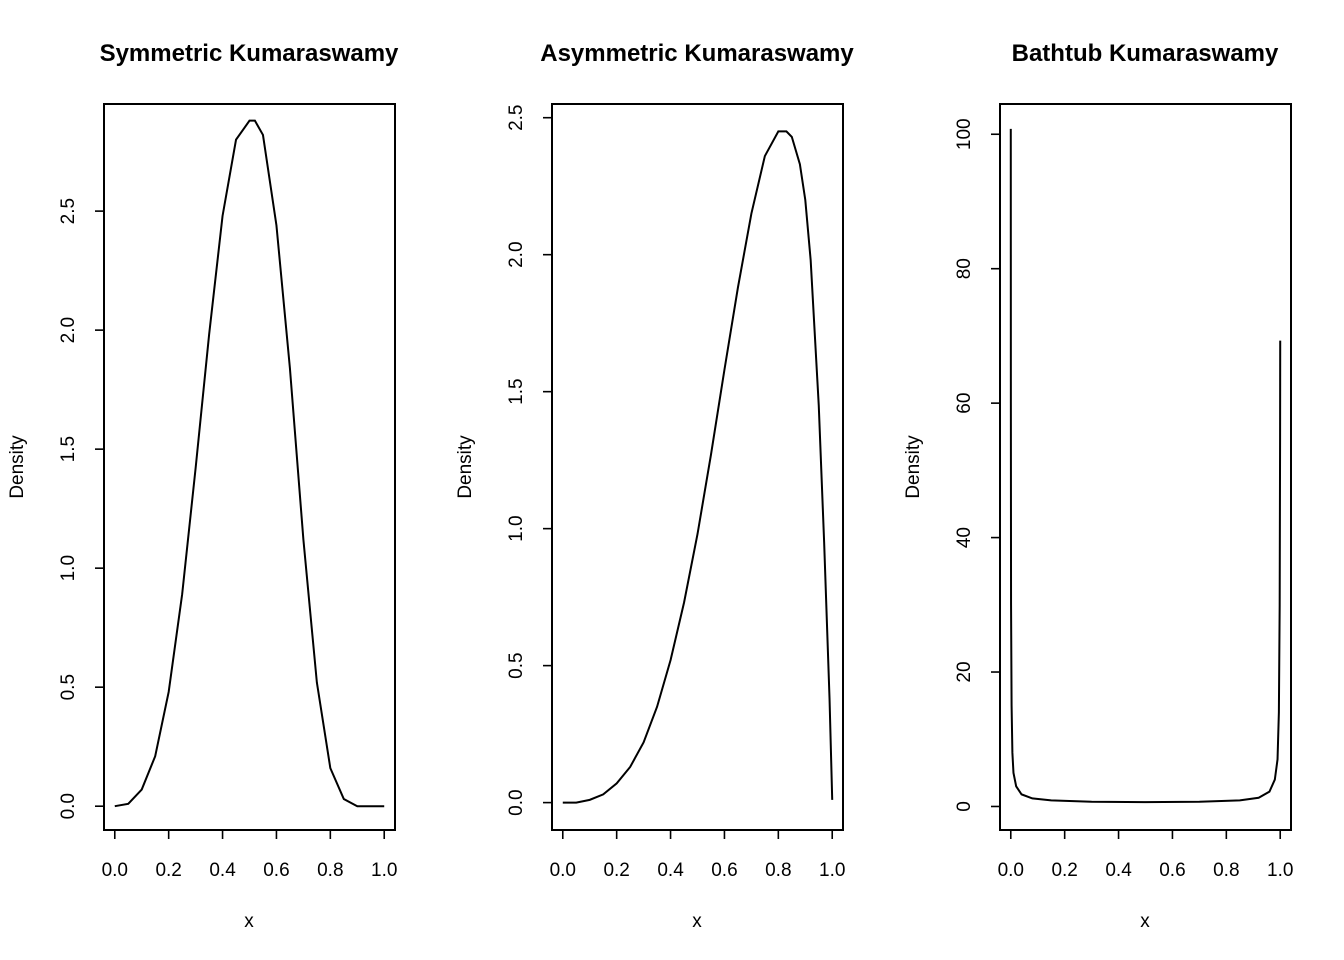  I want to click on y-tick-label: 80, so click(964, 268).